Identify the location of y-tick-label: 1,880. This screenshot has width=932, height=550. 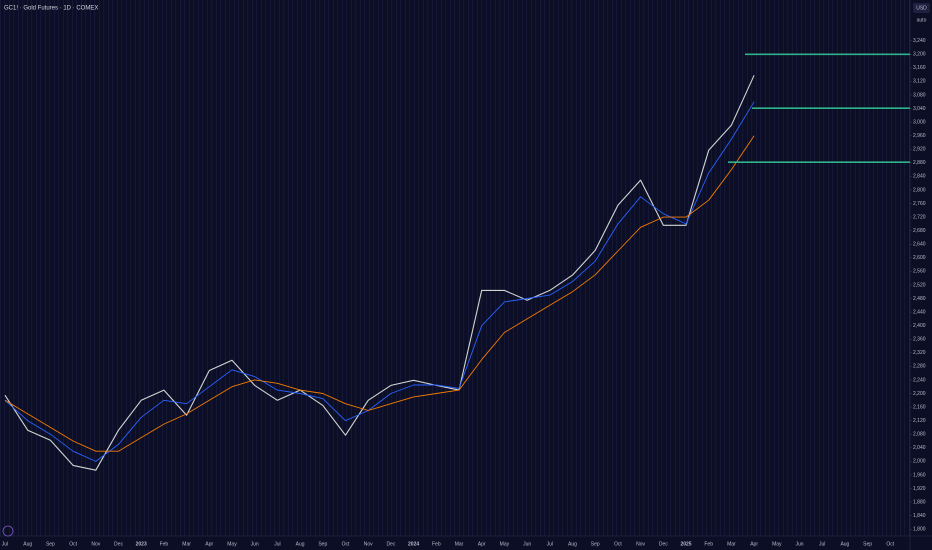
(919, 502).